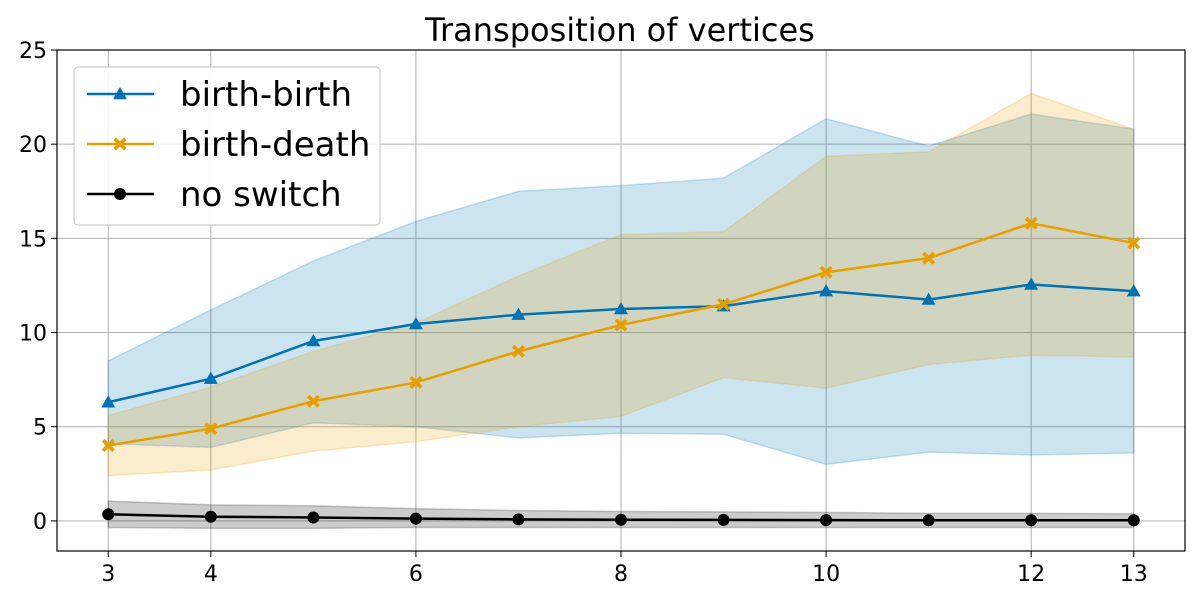 The height and width of the screenshot is (600, 1200). I want to click on legend-marker-birth-birth, so click(120, 93).